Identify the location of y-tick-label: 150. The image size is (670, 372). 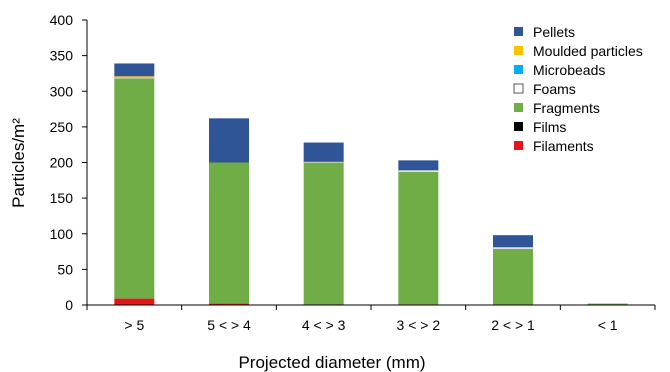
(62, 198).